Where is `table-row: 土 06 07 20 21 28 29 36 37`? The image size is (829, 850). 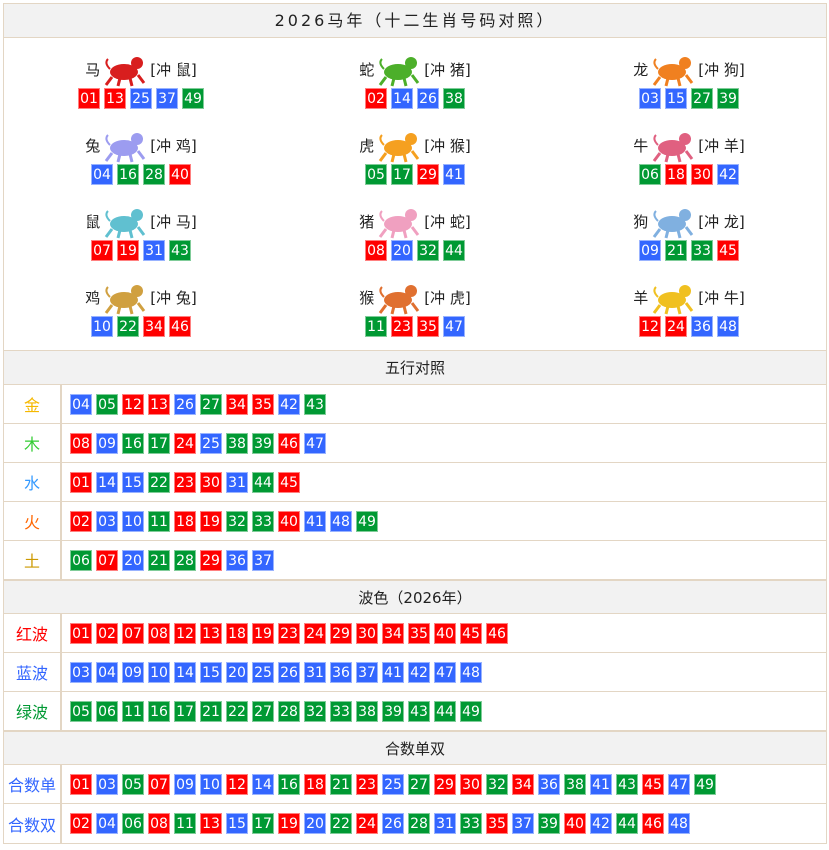
table-row: 土 06 07 20 21 28 29 36 37 is located at coordinates (415, 560).